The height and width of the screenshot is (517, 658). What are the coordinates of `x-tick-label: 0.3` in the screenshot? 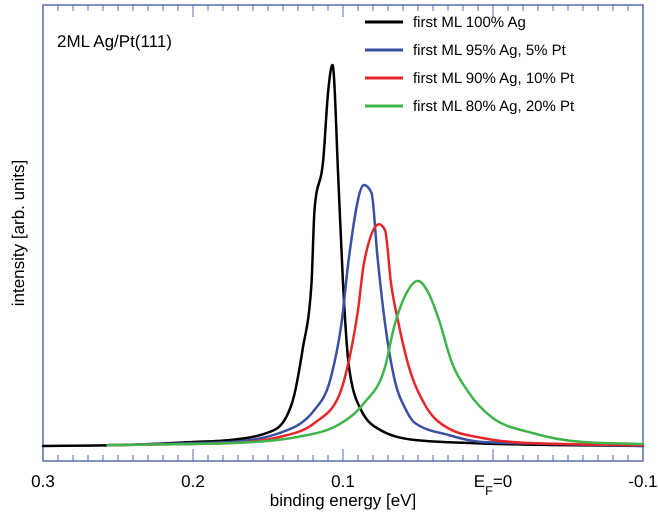 It's located at (43, 481).